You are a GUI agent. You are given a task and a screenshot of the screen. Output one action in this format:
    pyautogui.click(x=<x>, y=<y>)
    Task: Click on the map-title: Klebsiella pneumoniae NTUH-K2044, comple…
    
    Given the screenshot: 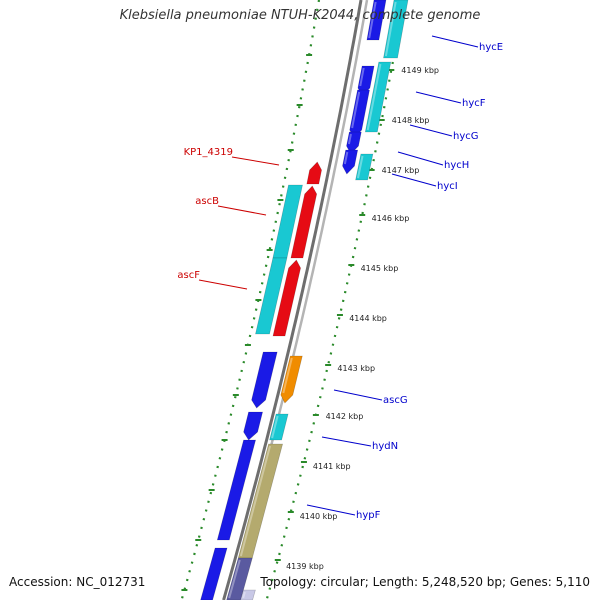 What is the action you would take?
    pyautogui.click(x=300, y=15)
    